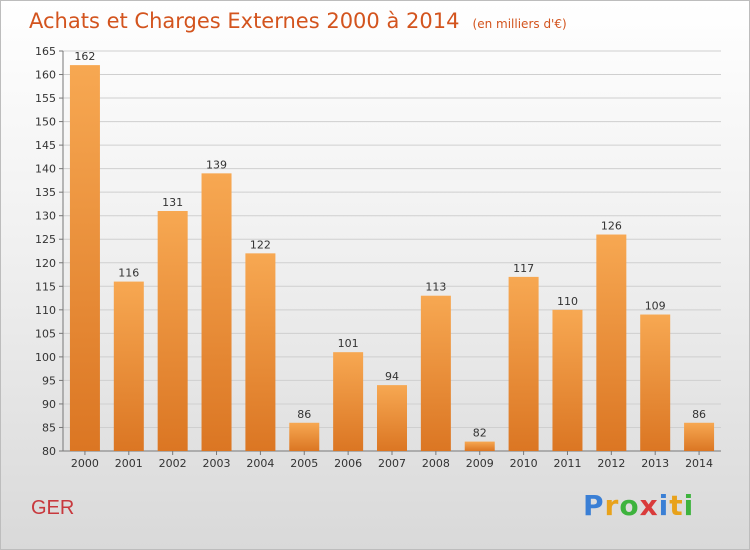 The image size is (750, 550). What do you see at coordinates (173, 463) in the screenshot?
I see `x-tick-label: 2002` at bounding box center [173, 463].